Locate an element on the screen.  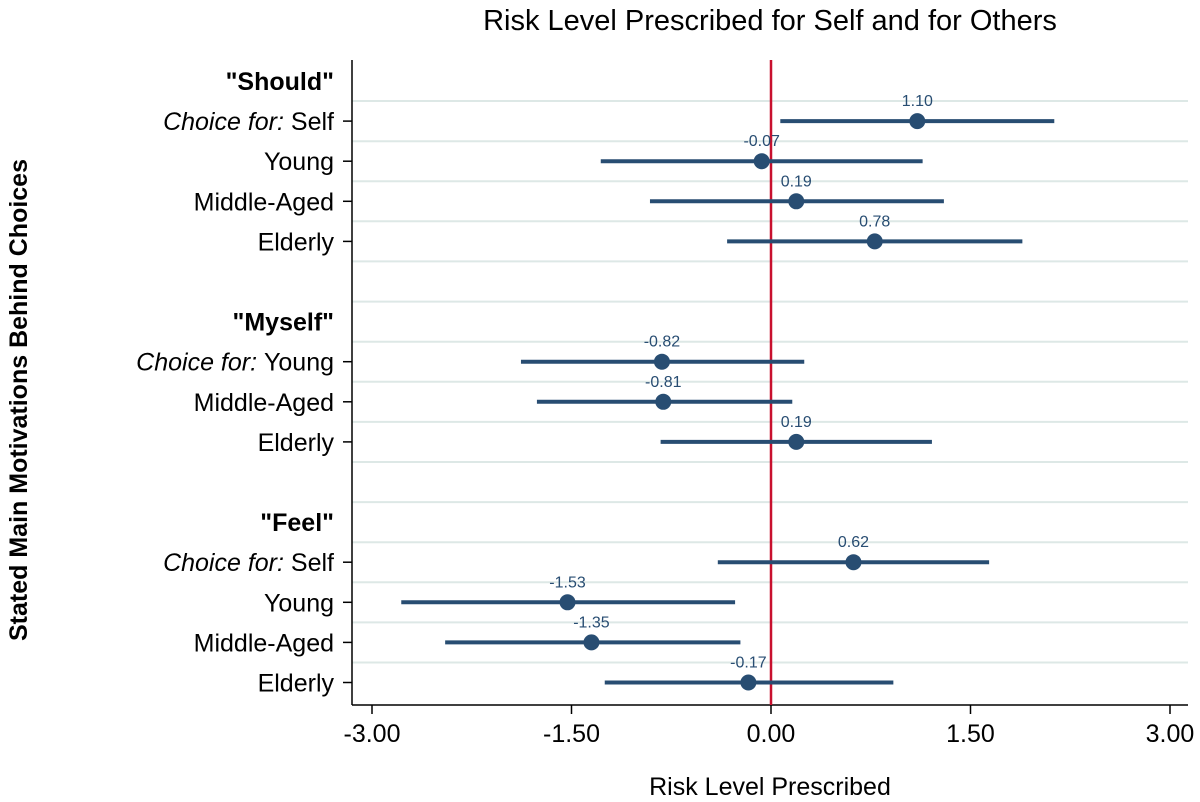
data-label: -1.35 is located at coordinates (591, 622).